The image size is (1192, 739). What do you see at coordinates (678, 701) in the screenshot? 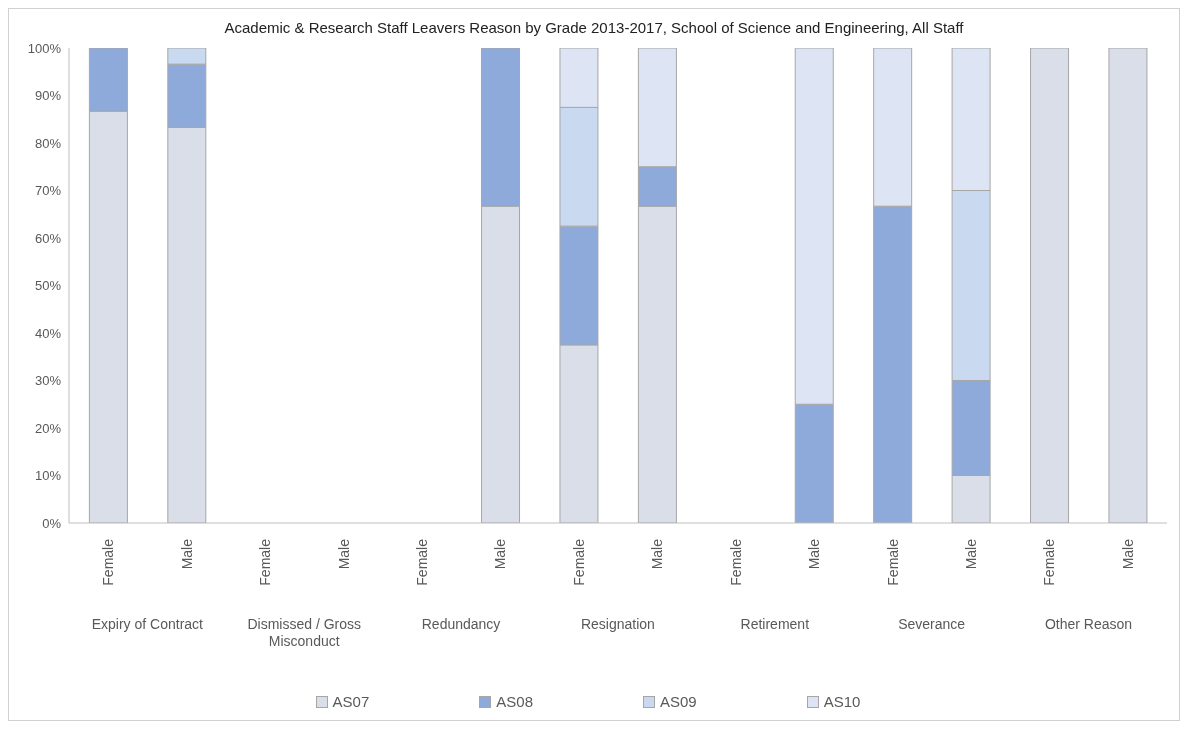
I see `legend-label: AS09` at bounding box center [678, 701].